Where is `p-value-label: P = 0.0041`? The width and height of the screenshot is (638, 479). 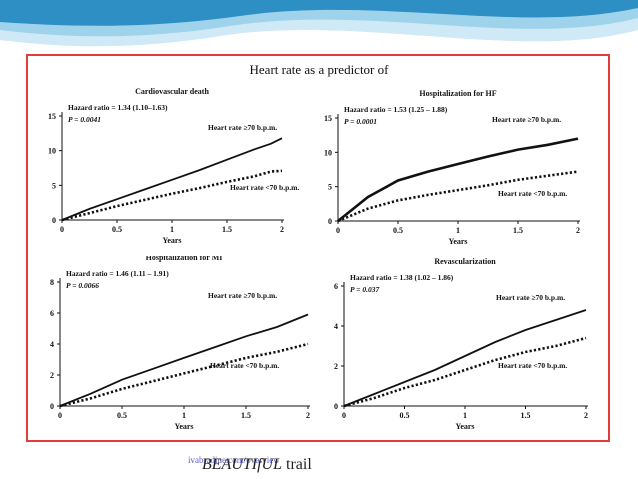 p-value-label: P = 0.0041 is located at coordinates (84, 119).